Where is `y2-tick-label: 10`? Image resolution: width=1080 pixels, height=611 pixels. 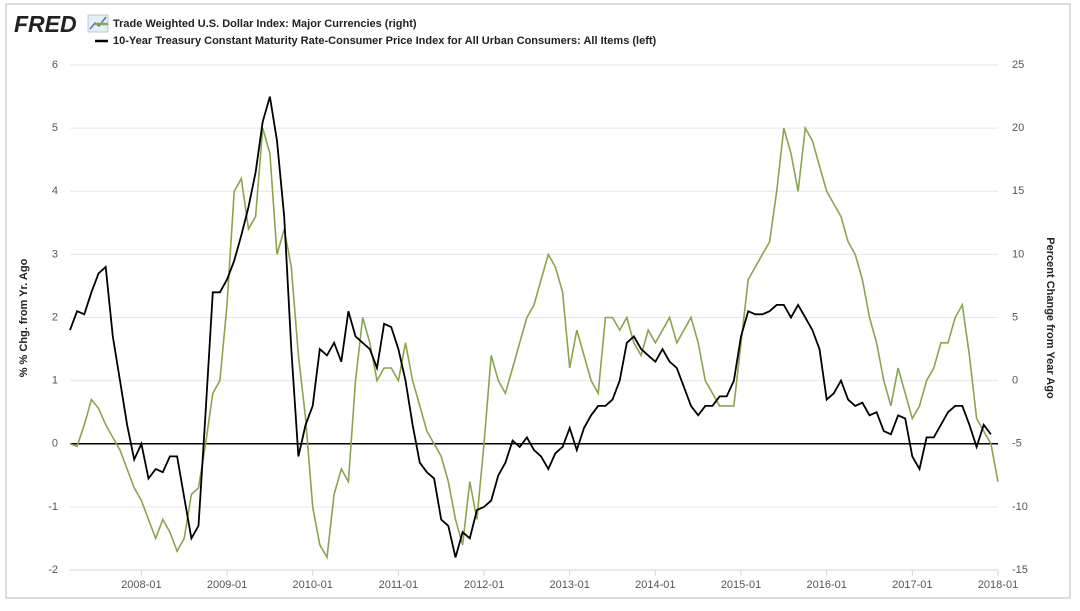
y2-tick-label: 10 is located at coordinates (1018, 254).